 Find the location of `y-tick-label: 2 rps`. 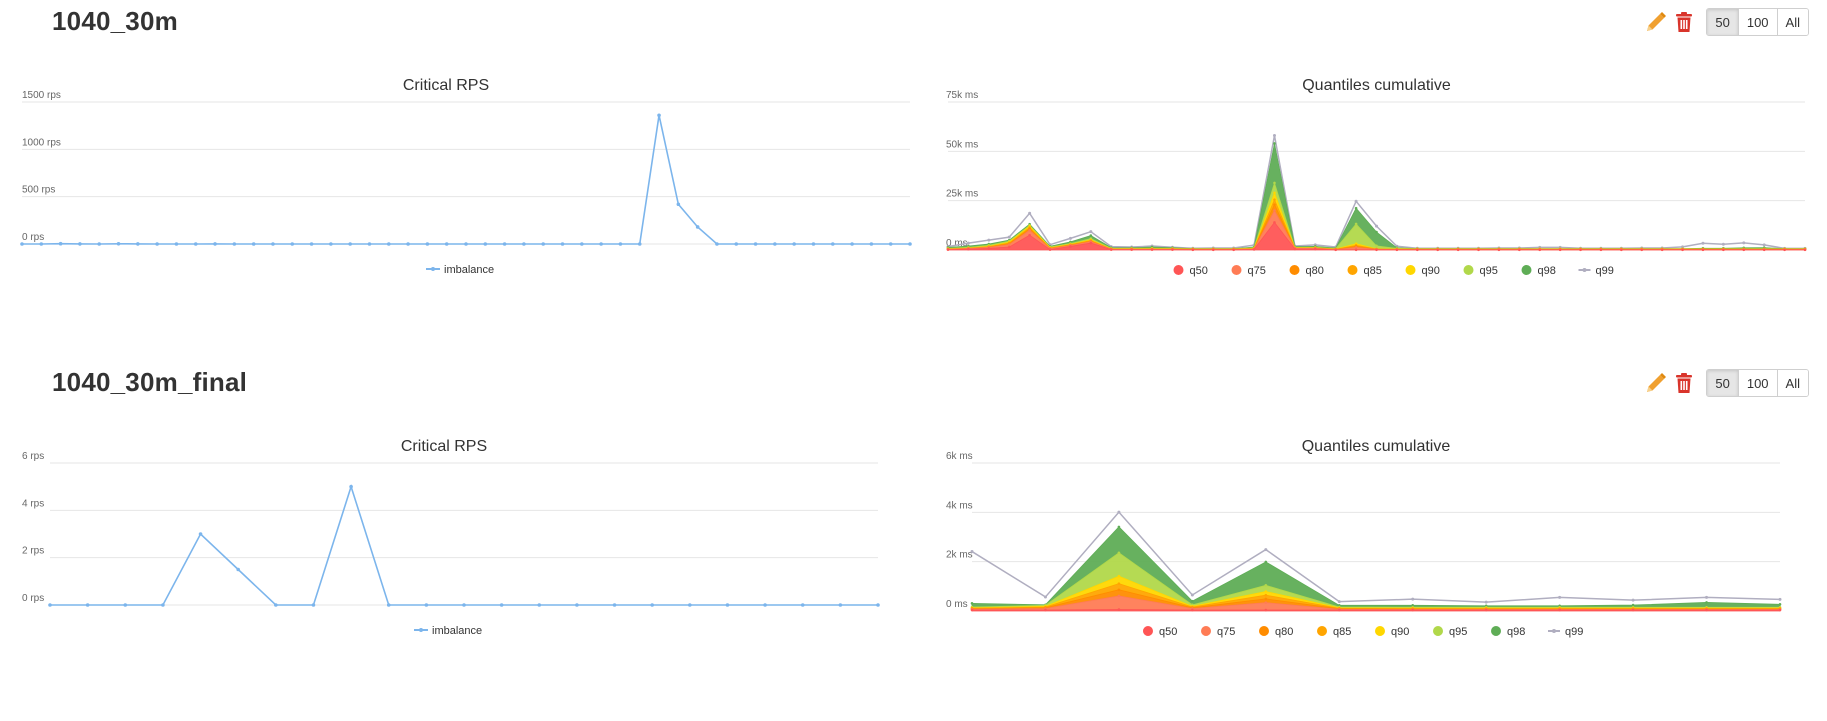

y-tick-label: 2 rps is located at coordinates (33, 551).